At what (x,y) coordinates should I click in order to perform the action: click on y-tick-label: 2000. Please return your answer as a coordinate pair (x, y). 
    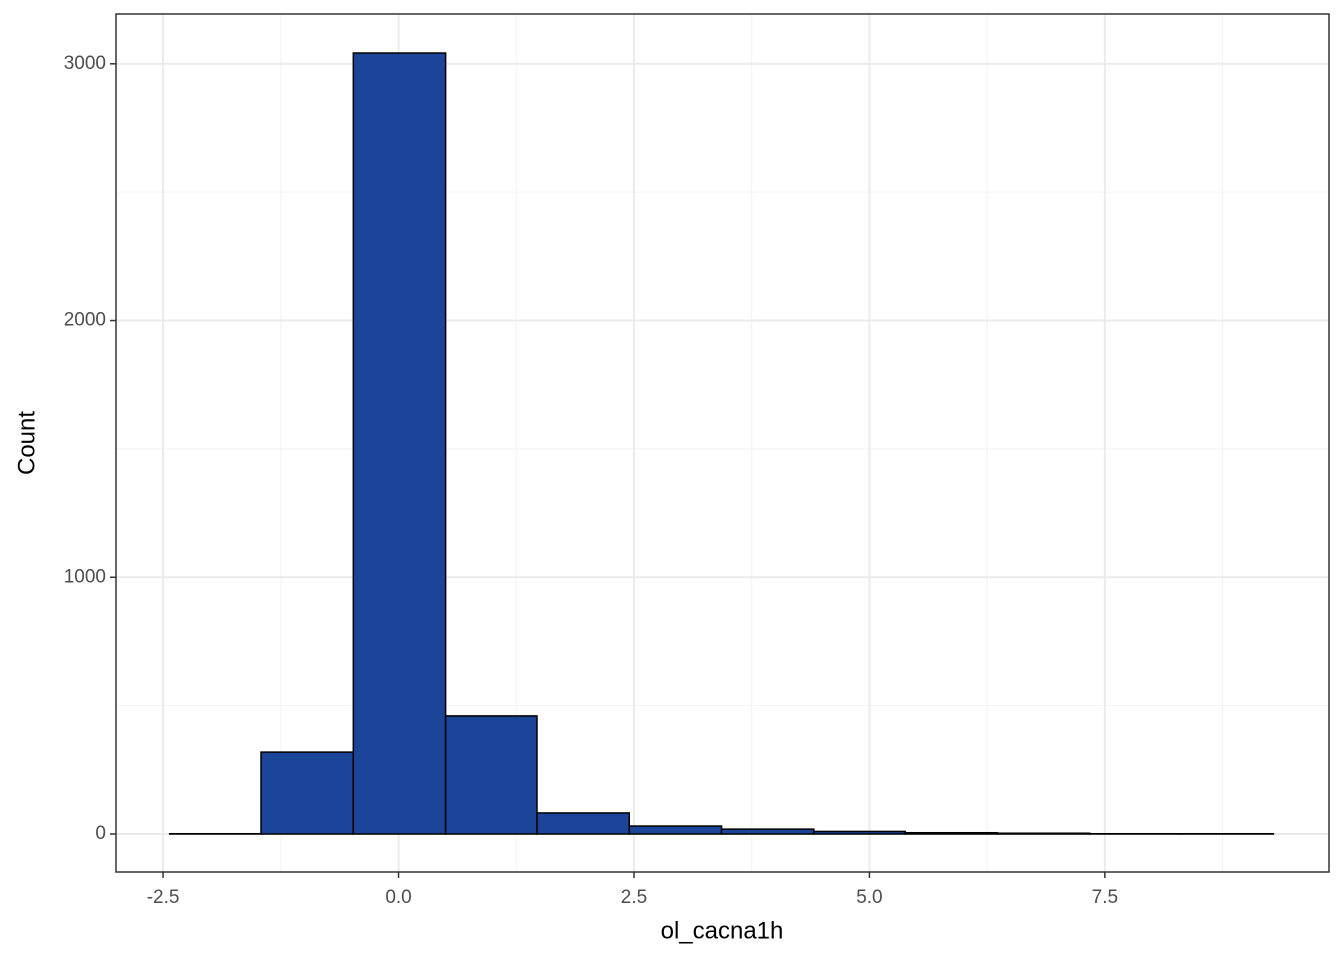
    Looking at the image, I should click on (85, 320).